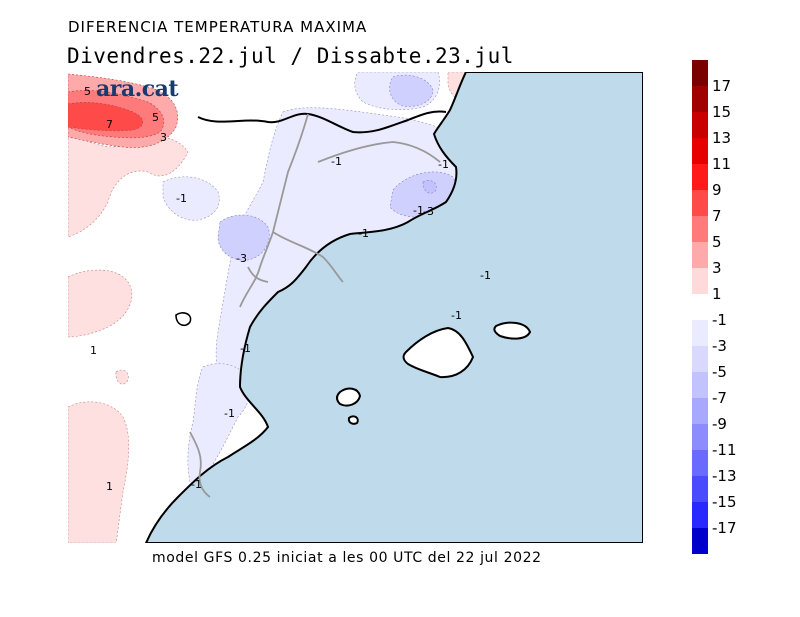 This screenshot has width=800, height=617. Describe the element at coordinates (719, 372) in the screenshot. I see `legend-label-cold-2: -5` at that location.